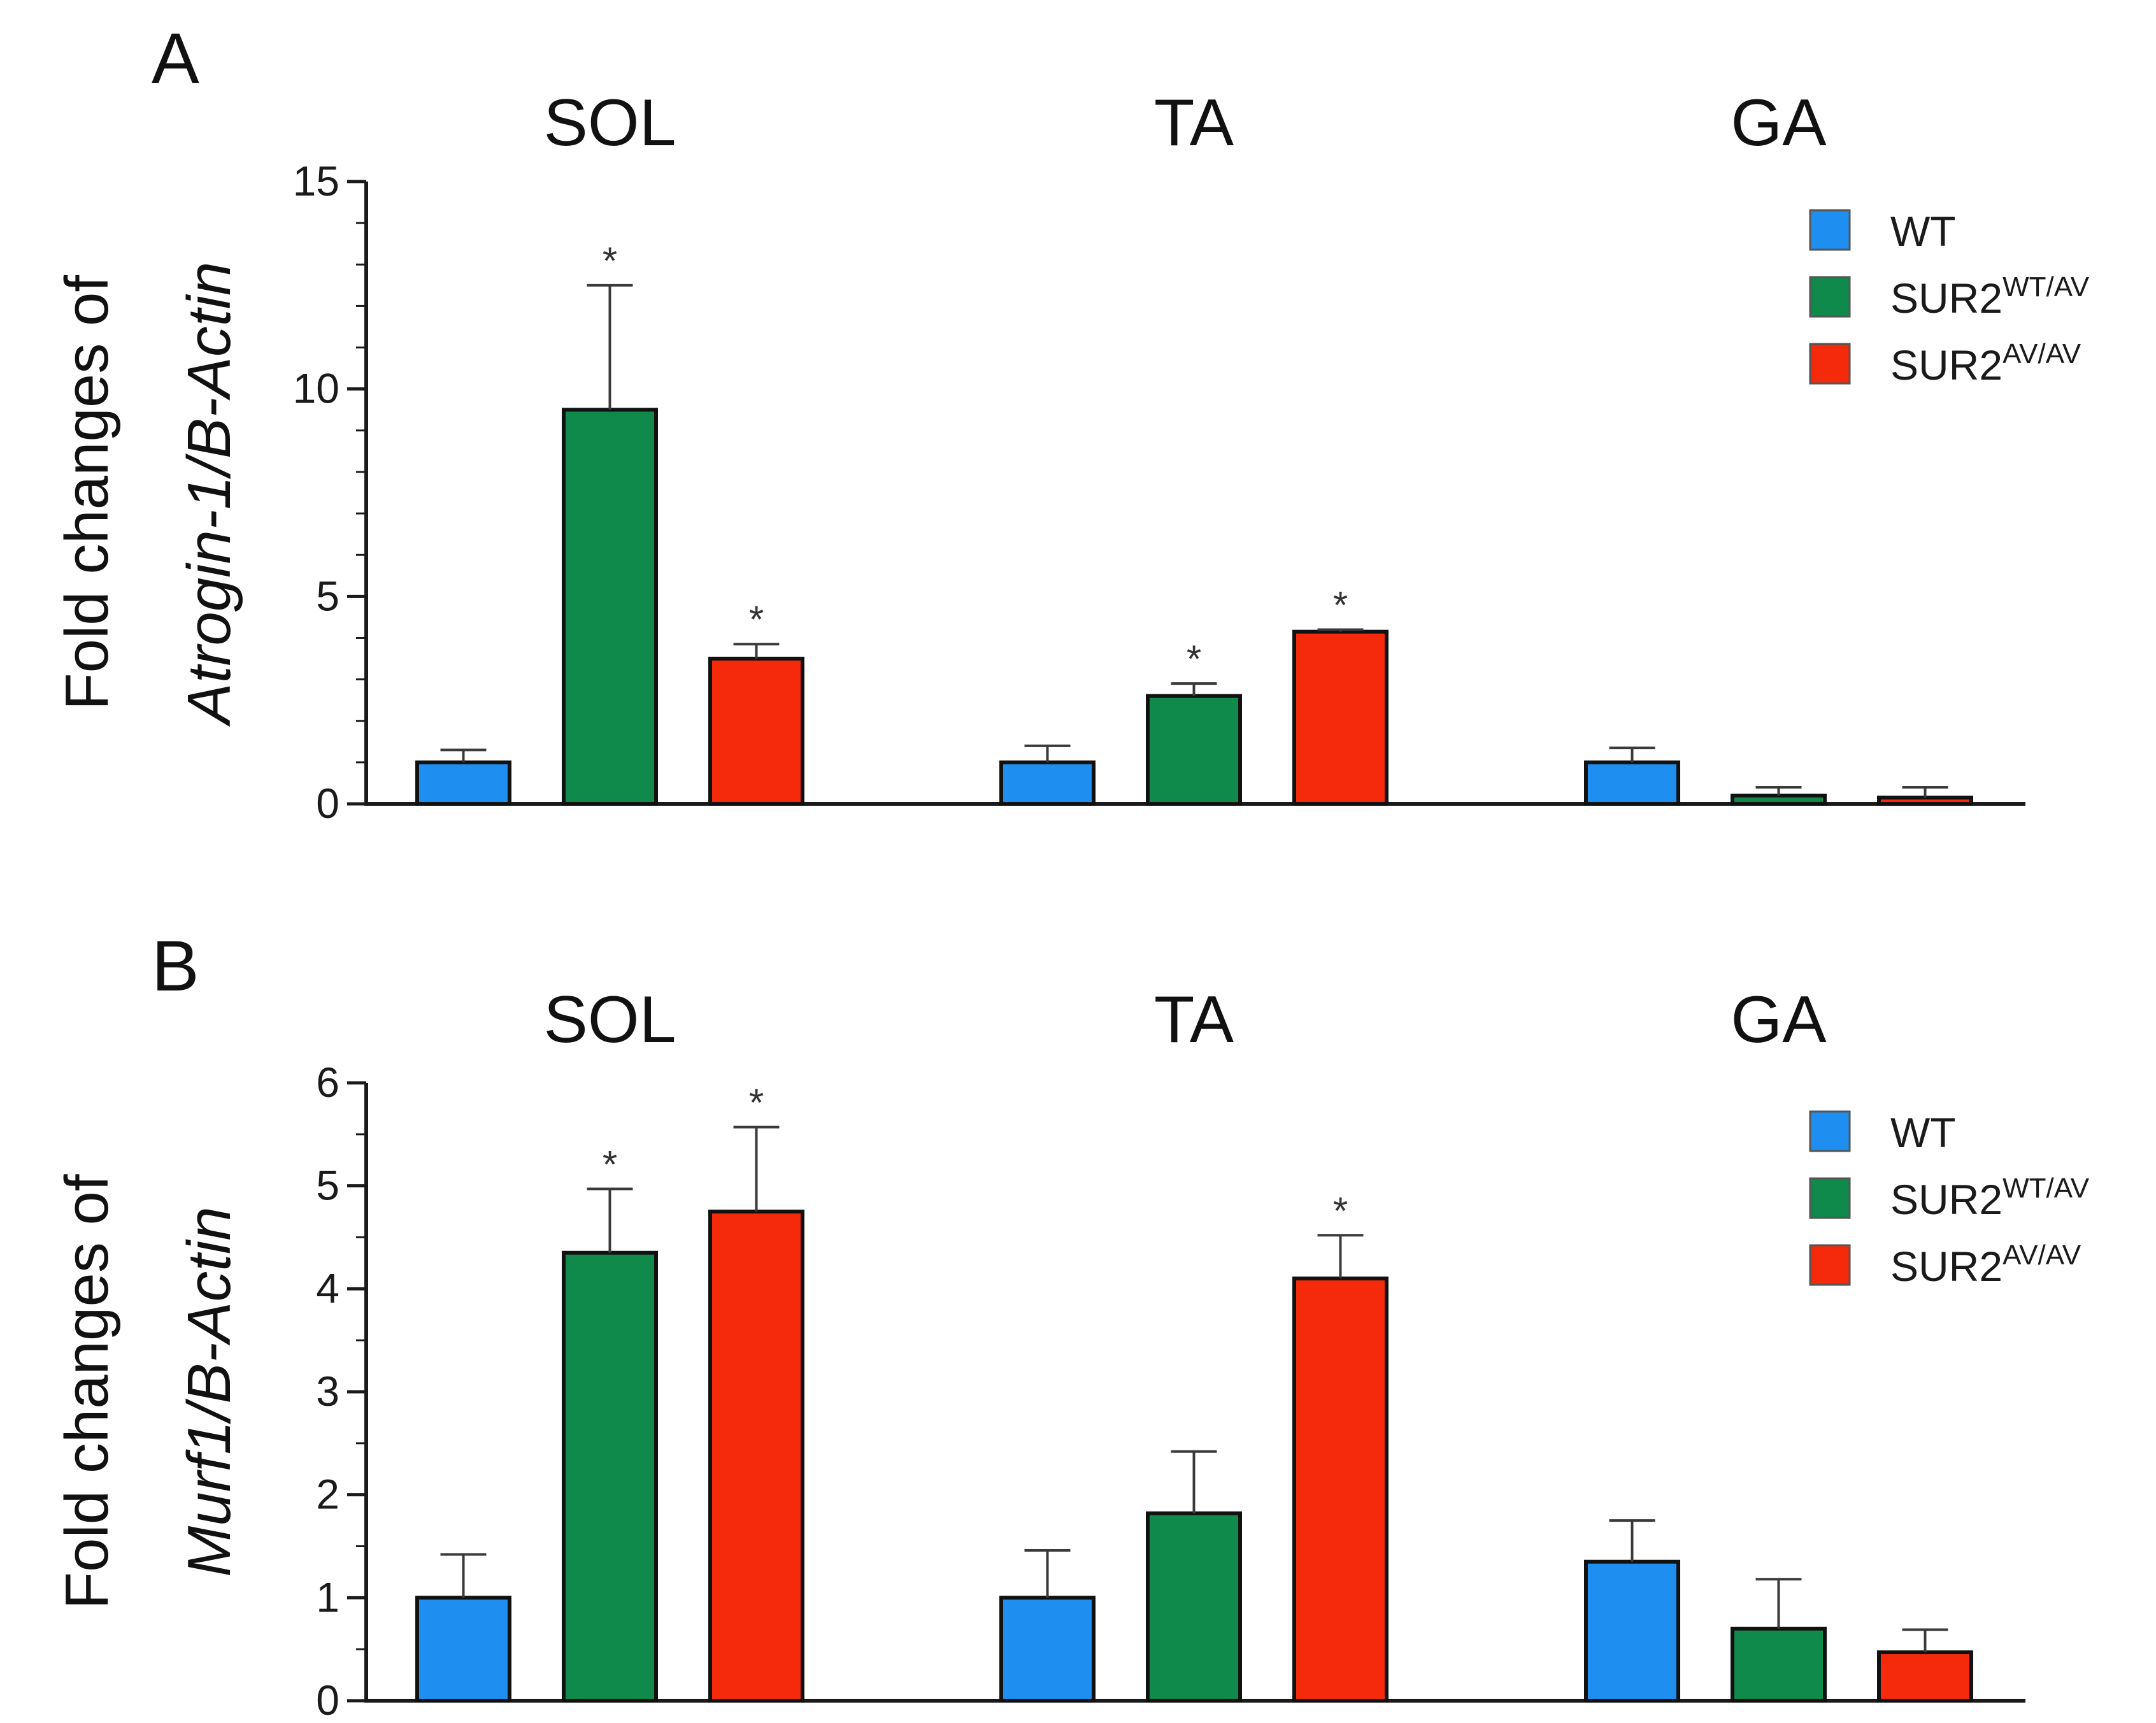  Describe the element at coordinates (316, 389) in the screenshot. I see `y-tick-label: 10` at that location.